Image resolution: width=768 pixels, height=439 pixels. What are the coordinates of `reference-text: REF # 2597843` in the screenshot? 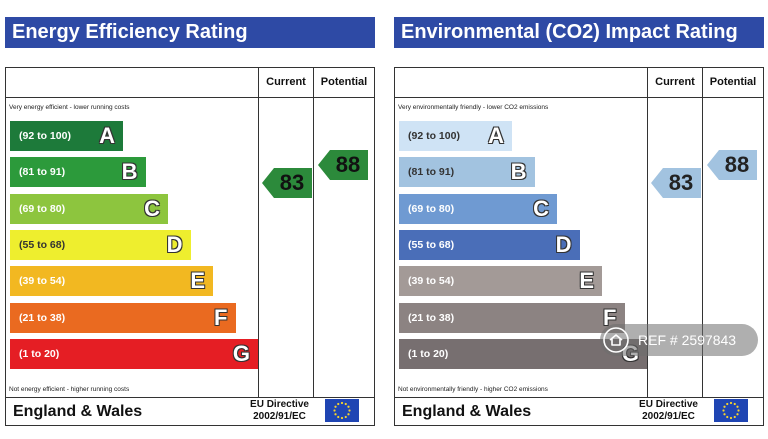 It's located at (687, 340).